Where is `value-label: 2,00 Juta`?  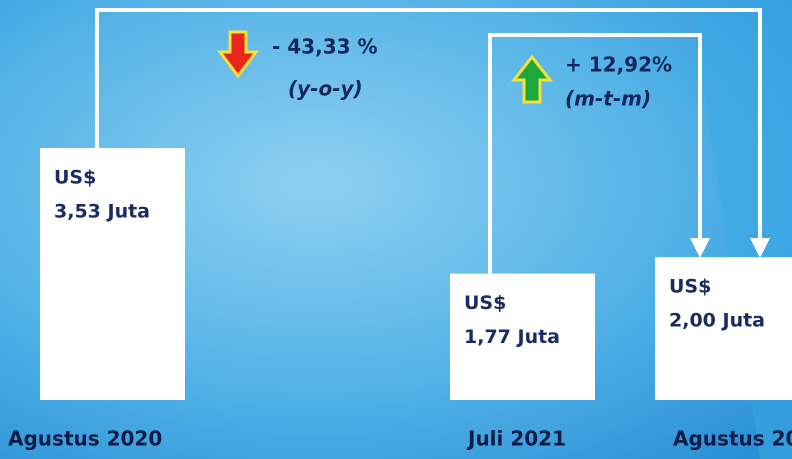 value-label: 2,00 Juta is located at coordinates (717, 321).